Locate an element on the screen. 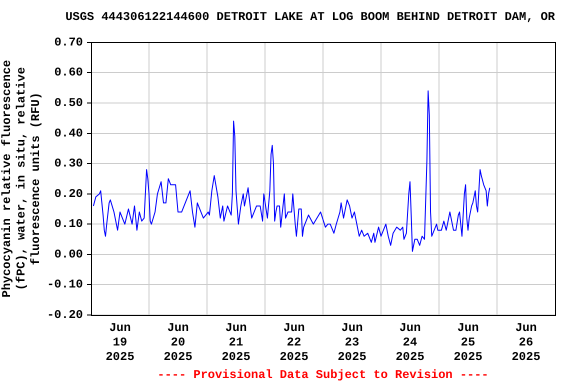 This screenshot has width=576, height=384. y-tick-label: -0.20 is located at coordinates (64, 315).